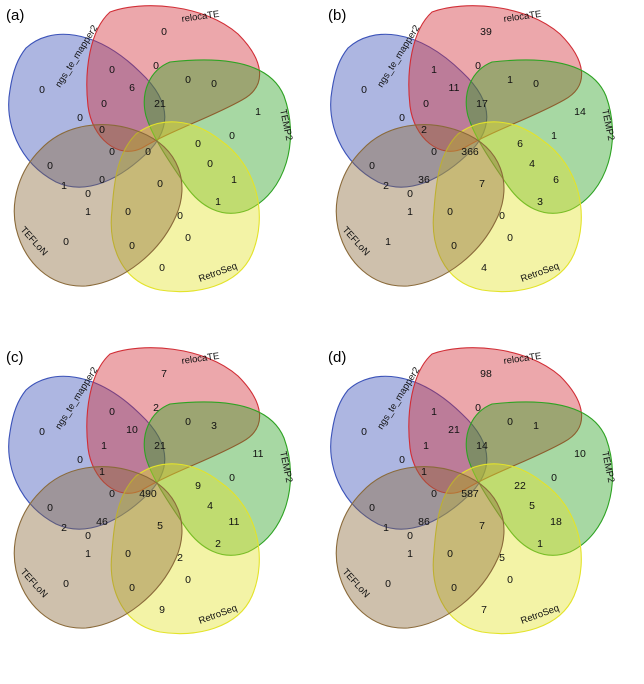  I want to click on region-count: 18, so click(556, 522).